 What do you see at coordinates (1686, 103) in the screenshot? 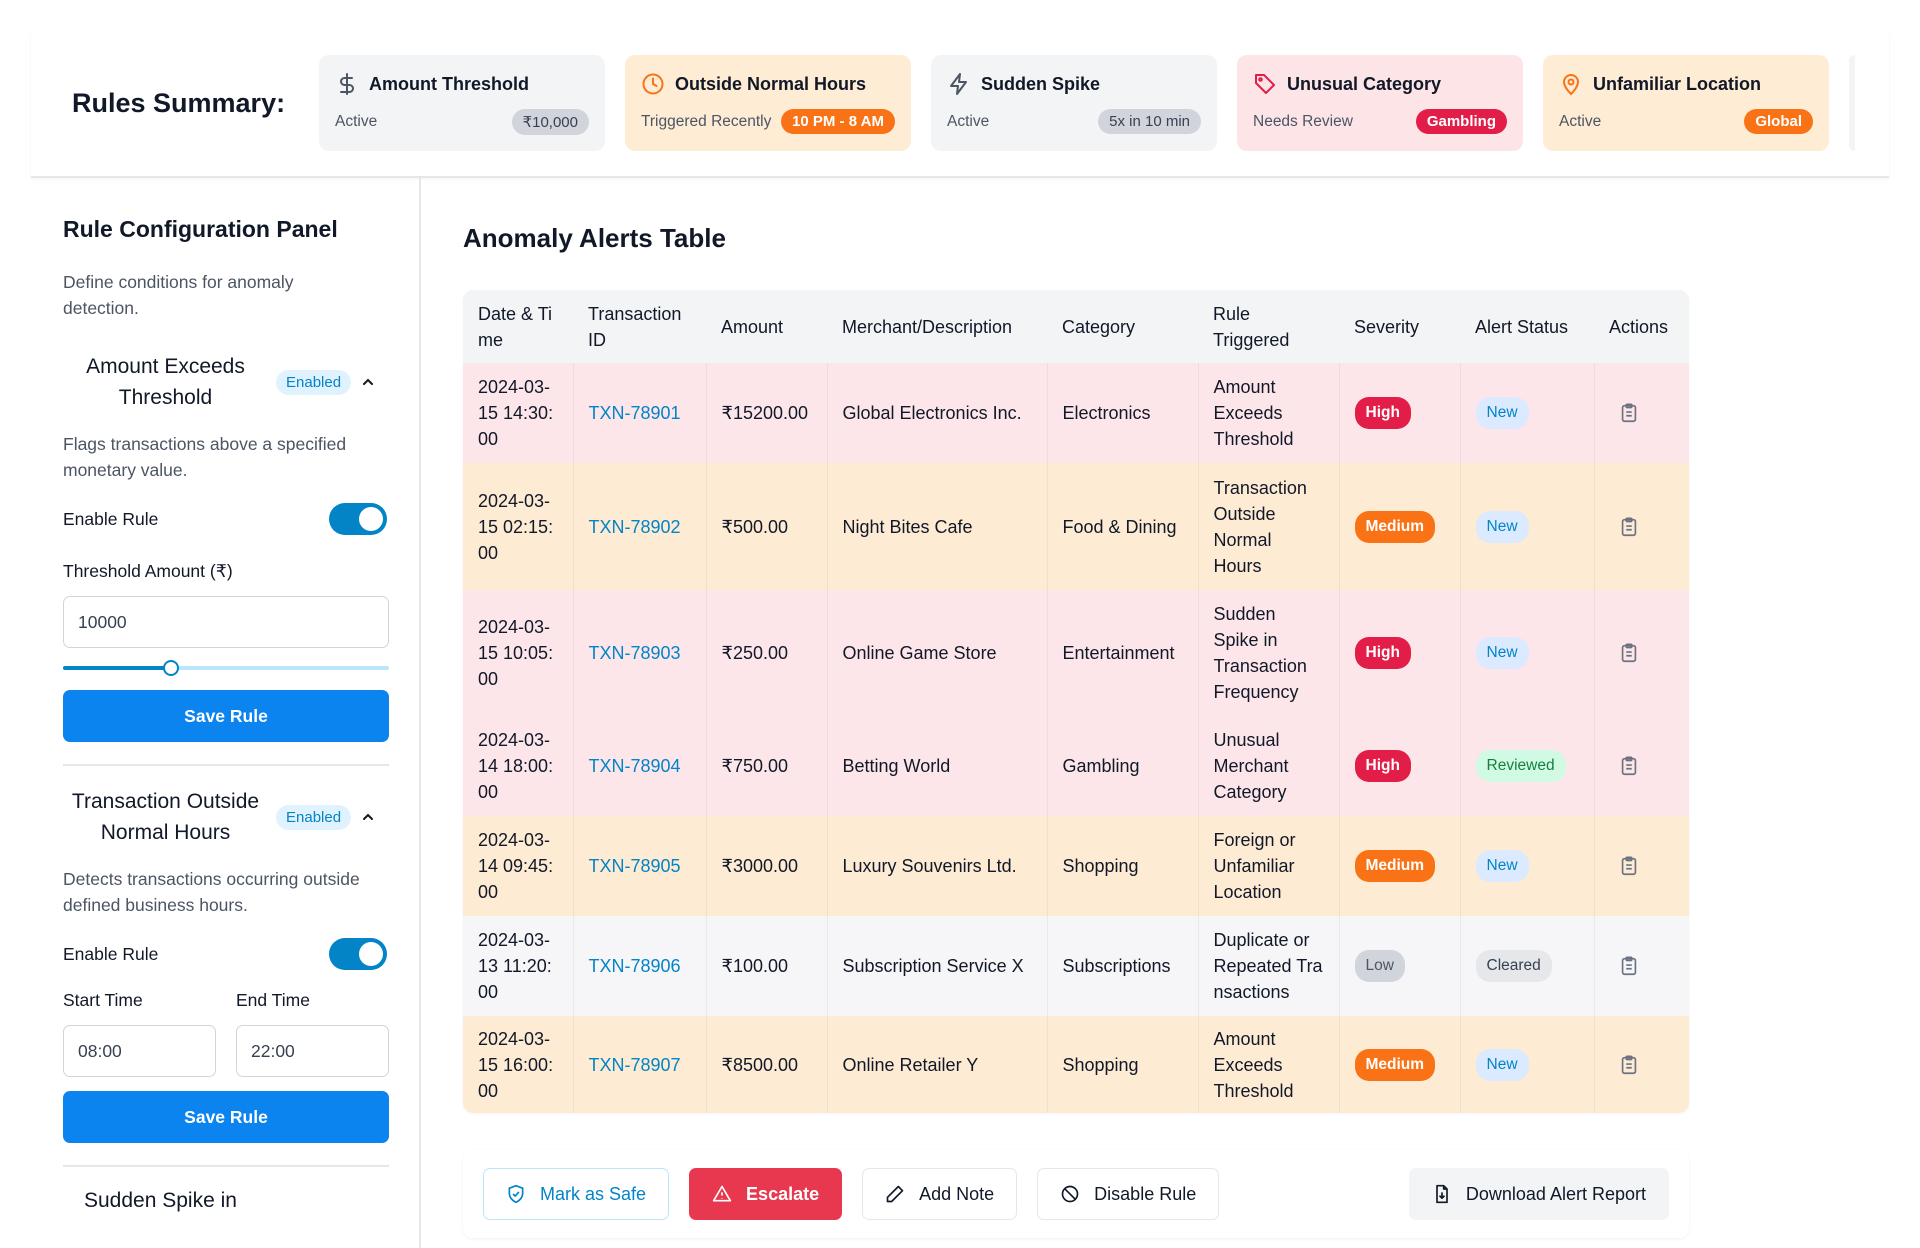
I see `summary-card-unfamiliar-location: Unfamiliar Location Active Global` at bounding box center [1686, 103].